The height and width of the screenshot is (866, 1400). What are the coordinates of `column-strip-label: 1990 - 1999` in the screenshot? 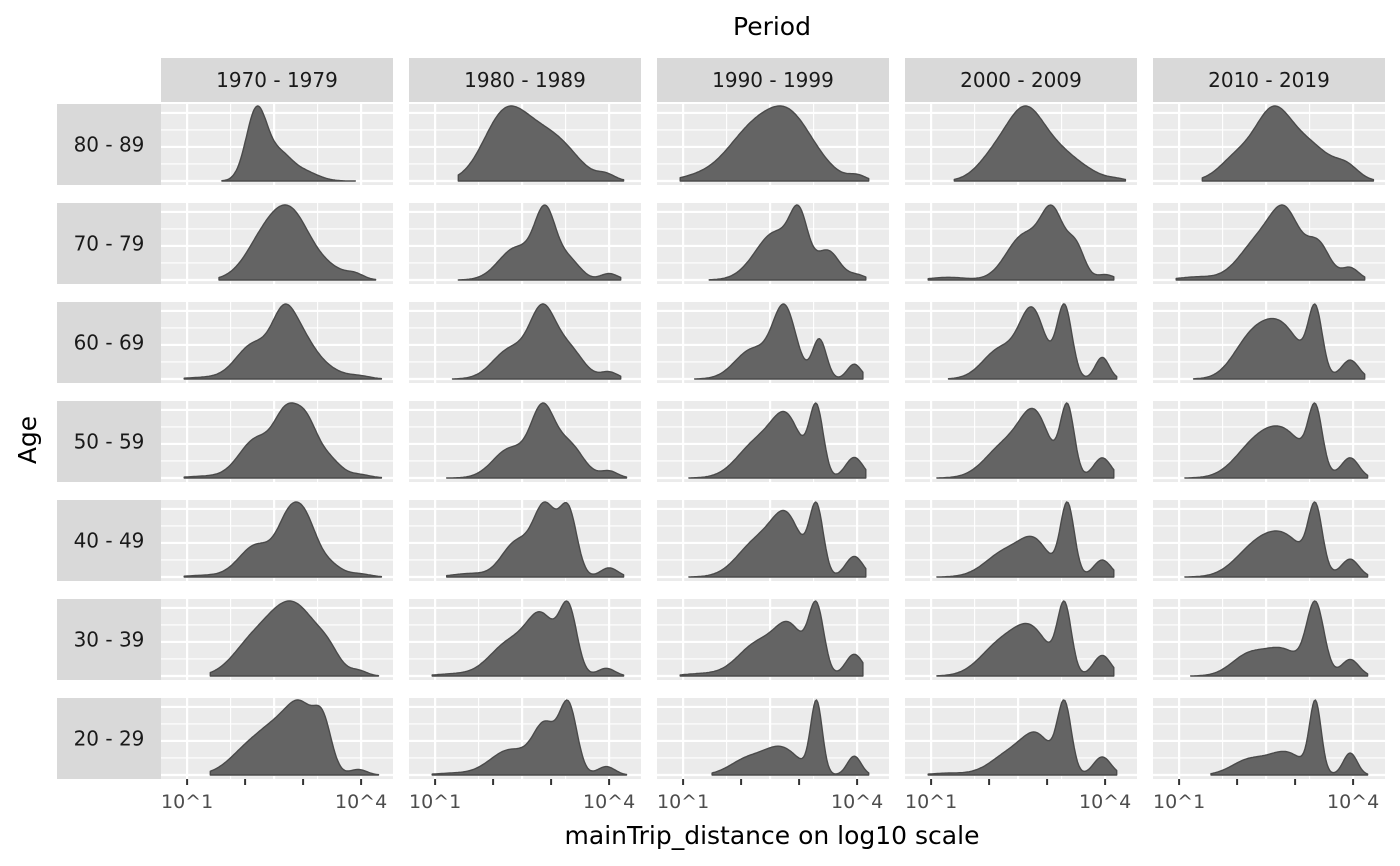 It's located at (773, 80).